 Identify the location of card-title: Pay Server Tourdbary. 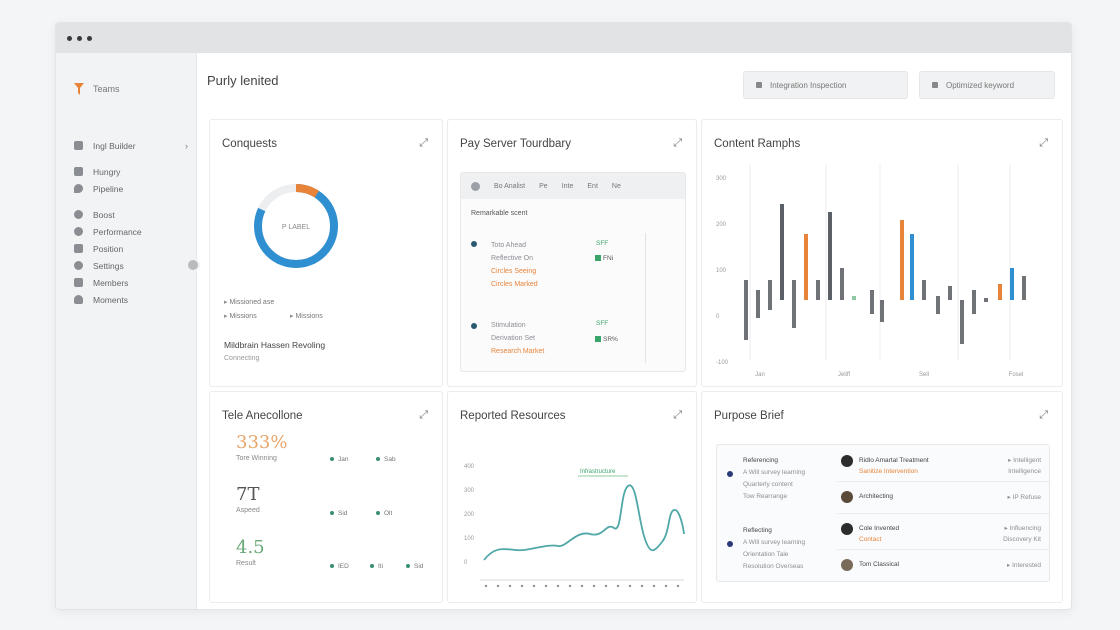
(516, 144).